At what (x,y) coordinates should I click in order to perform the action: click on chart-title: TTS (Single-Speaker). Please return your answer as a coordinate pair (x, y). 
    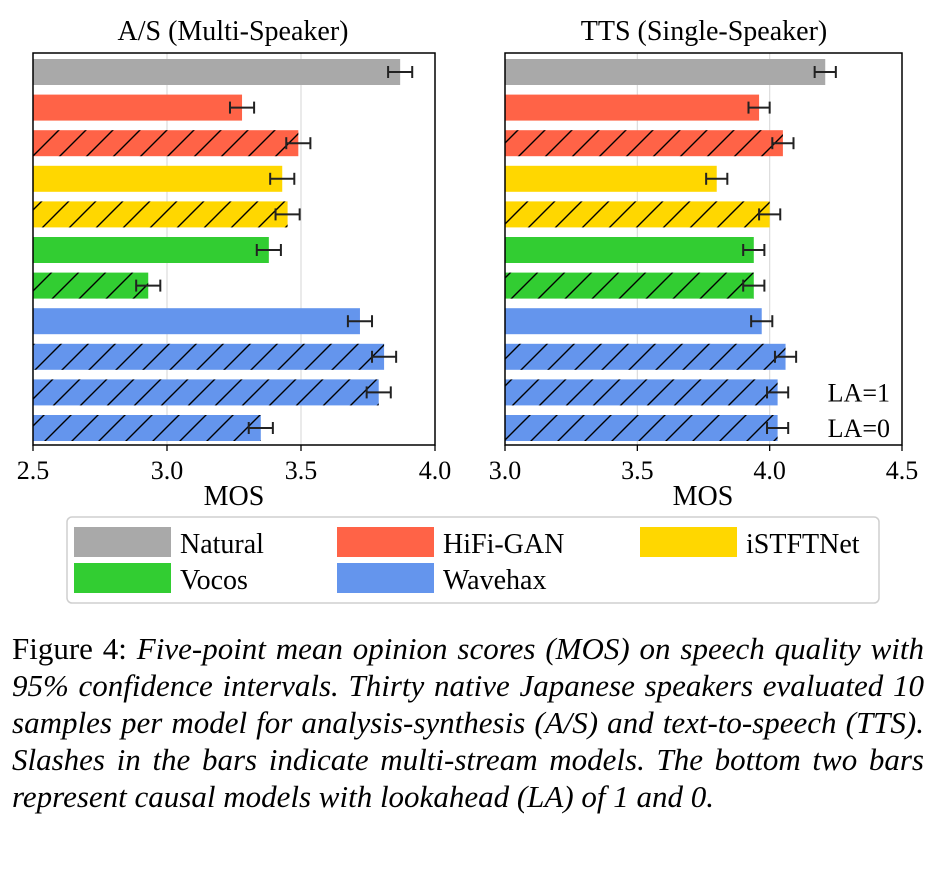
    Looking at the image, I should click on (704, 31).